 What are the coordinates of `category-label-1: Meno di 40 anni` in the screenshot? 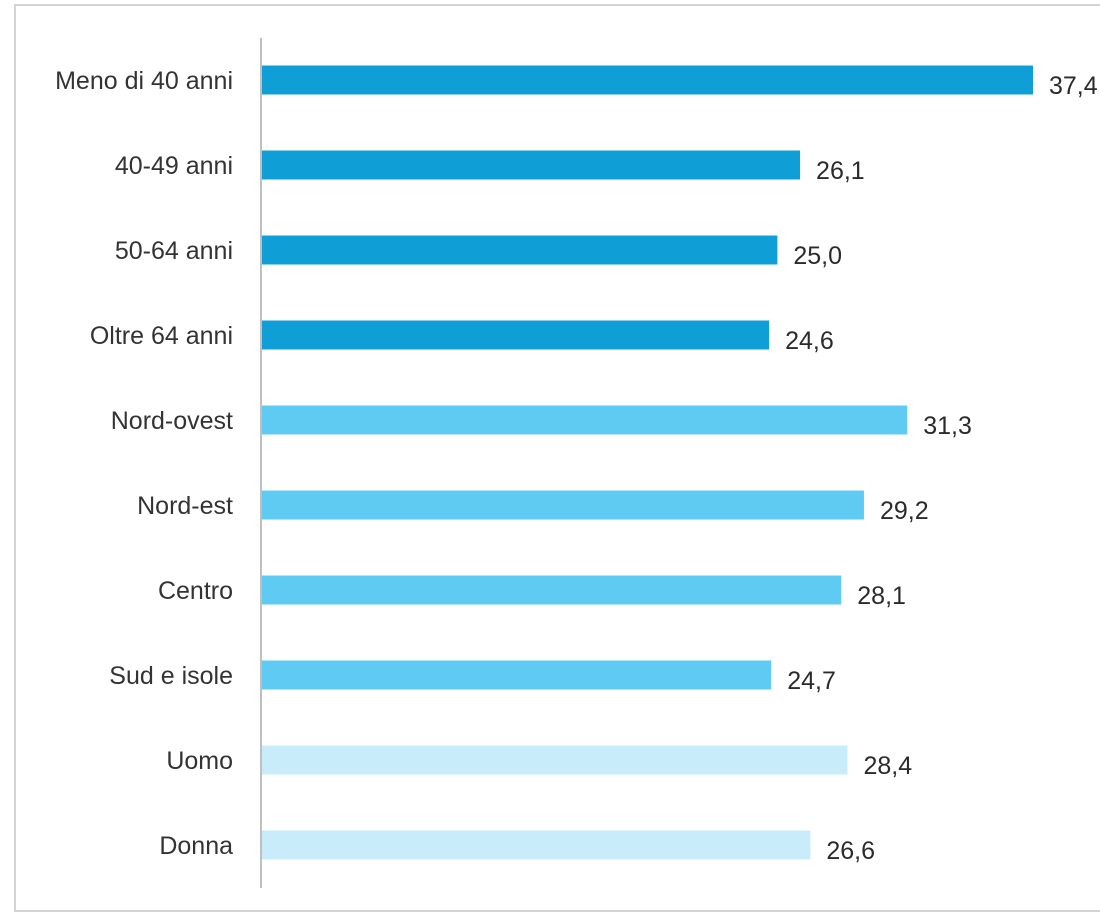 It's located at (144, 81).